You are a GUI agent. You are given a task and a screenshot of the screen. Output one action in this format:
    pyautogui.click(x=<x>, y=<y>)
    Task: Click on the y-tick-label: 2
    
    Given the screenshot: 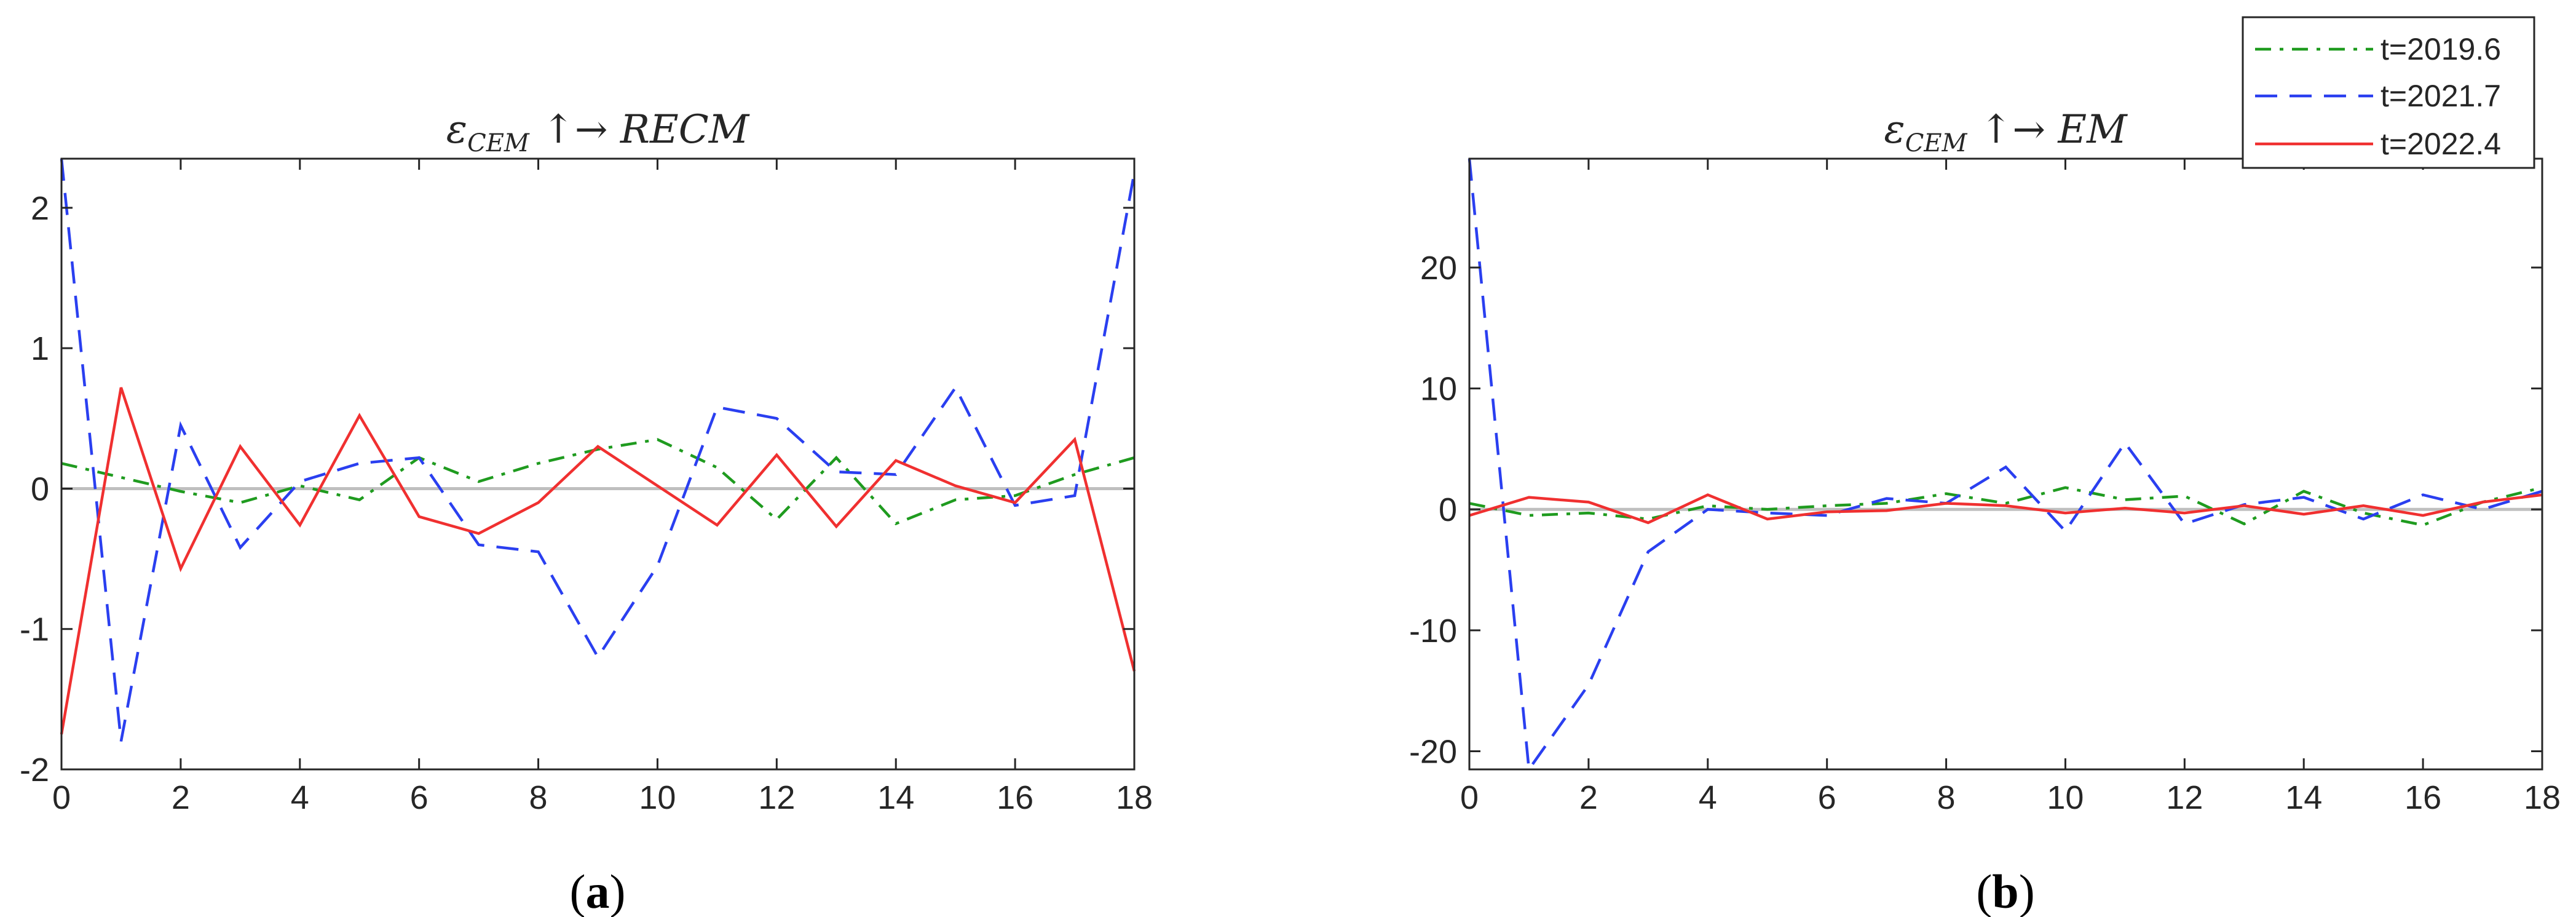 What is the action you would take?
    pyautogui.click(x=40, y=208)
    